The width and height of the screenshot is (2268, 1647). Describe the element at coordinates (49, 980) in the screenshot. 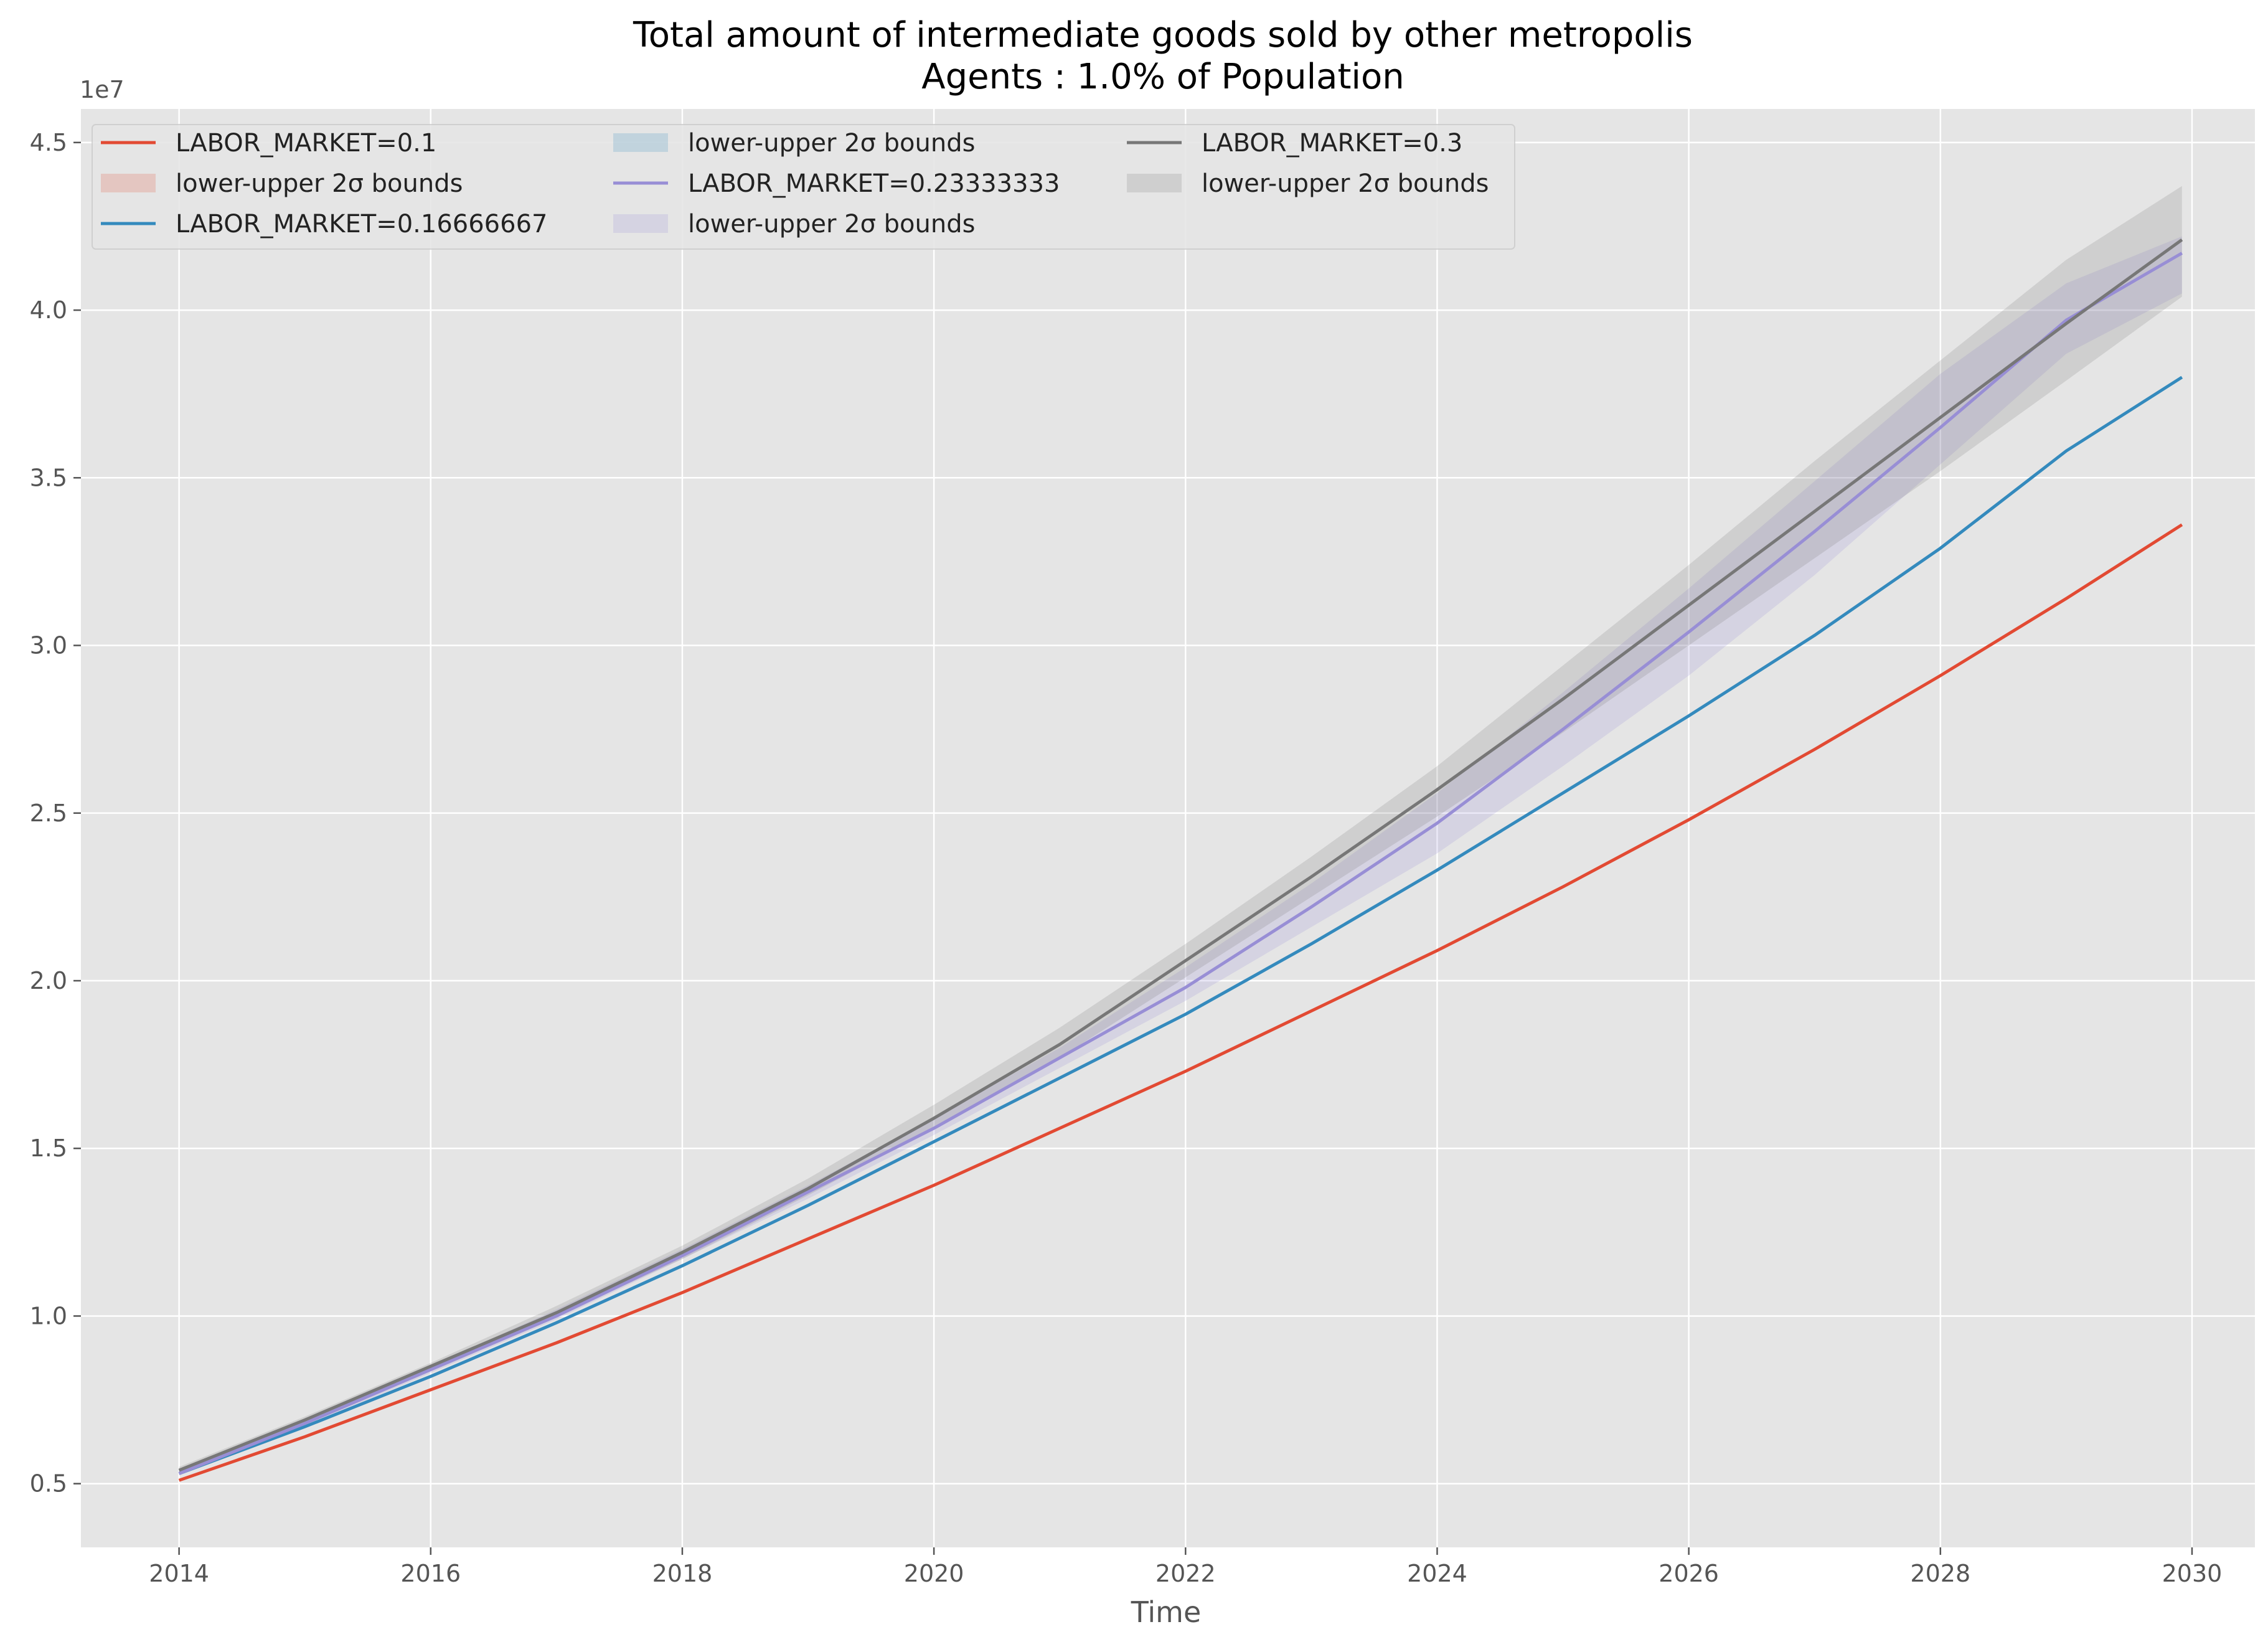

I see `y-tick-label: 2.0` at that location.